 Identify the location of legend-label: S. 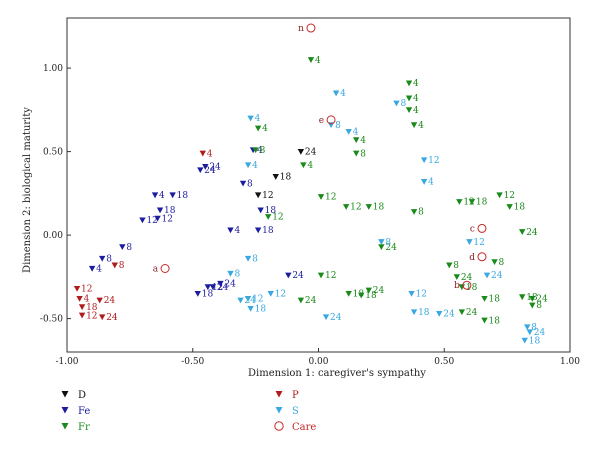
(295, 411).